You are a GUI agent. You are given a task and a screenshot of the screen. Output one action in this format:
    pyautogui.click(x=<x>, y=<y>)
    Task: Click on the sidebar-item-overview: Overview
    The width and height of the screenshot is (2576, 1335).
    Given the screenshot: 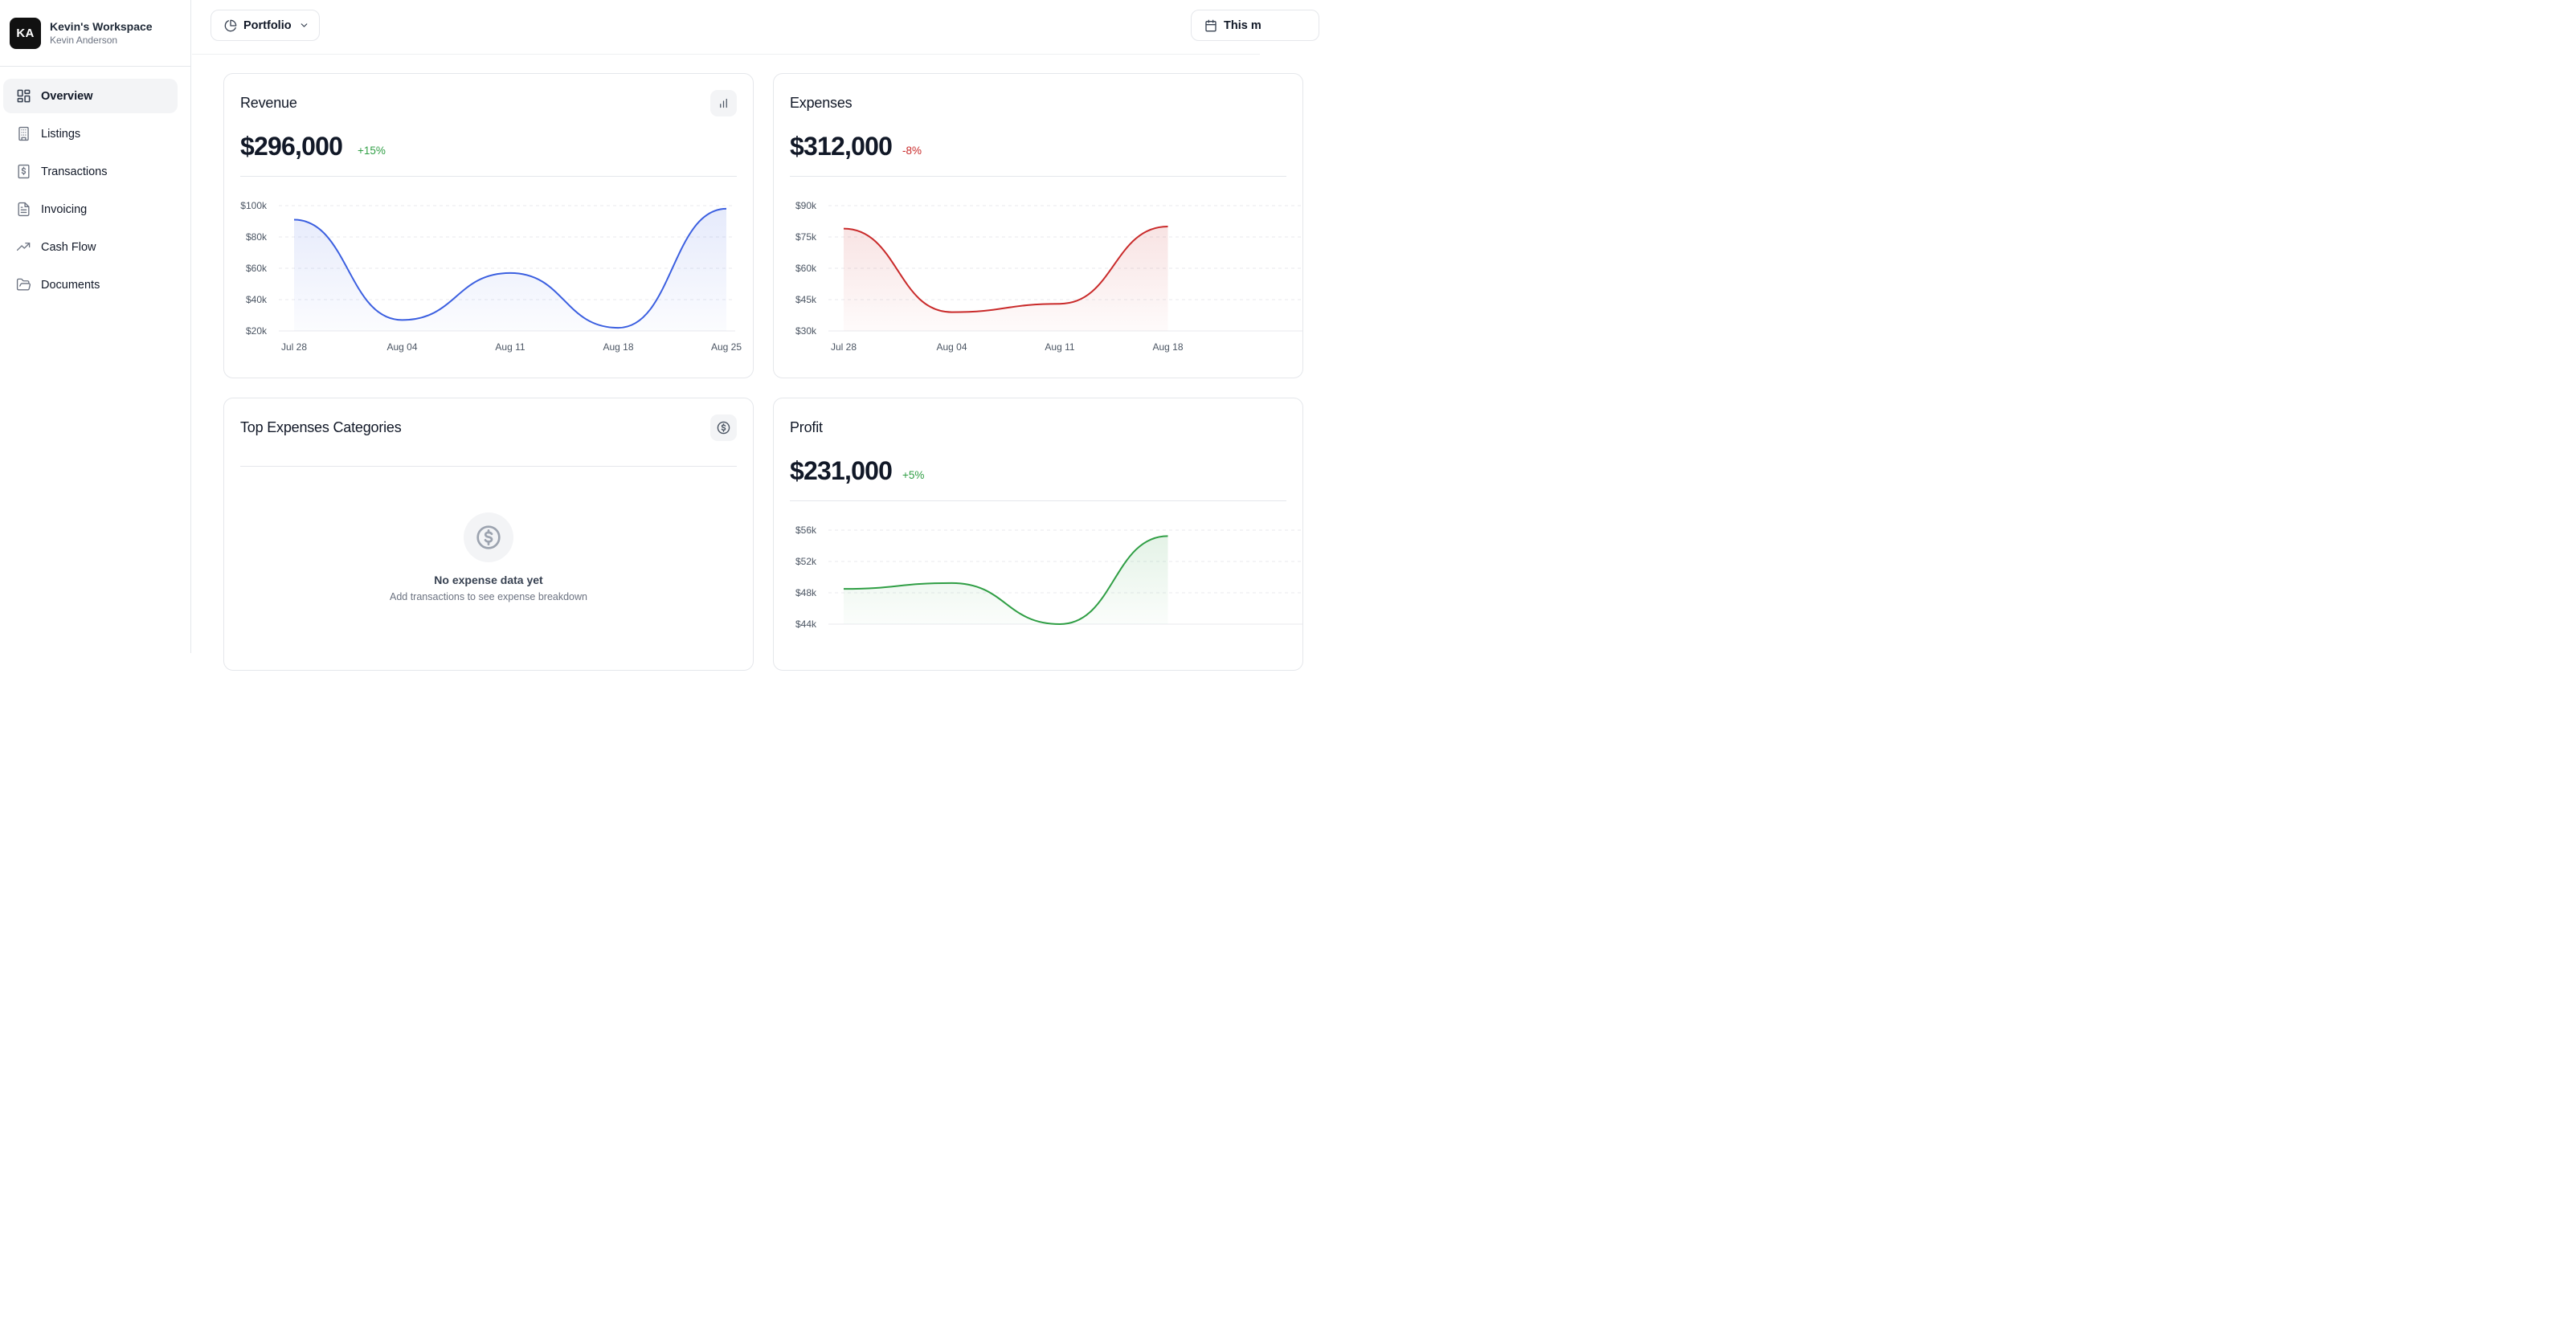 What is the action you would take?
    pyautogui.click(x=90, y=96)
    